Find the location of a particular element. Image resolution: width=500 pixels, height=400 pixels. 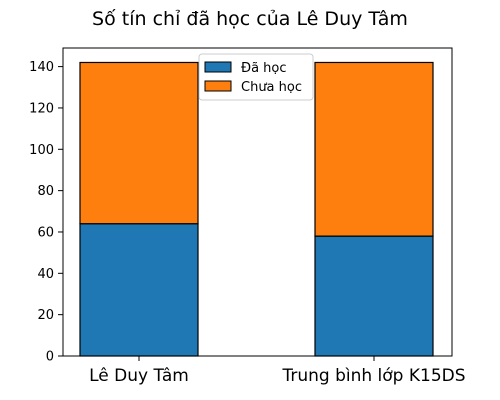

y-tick-label: 0 is located at coordinates (50, 357).